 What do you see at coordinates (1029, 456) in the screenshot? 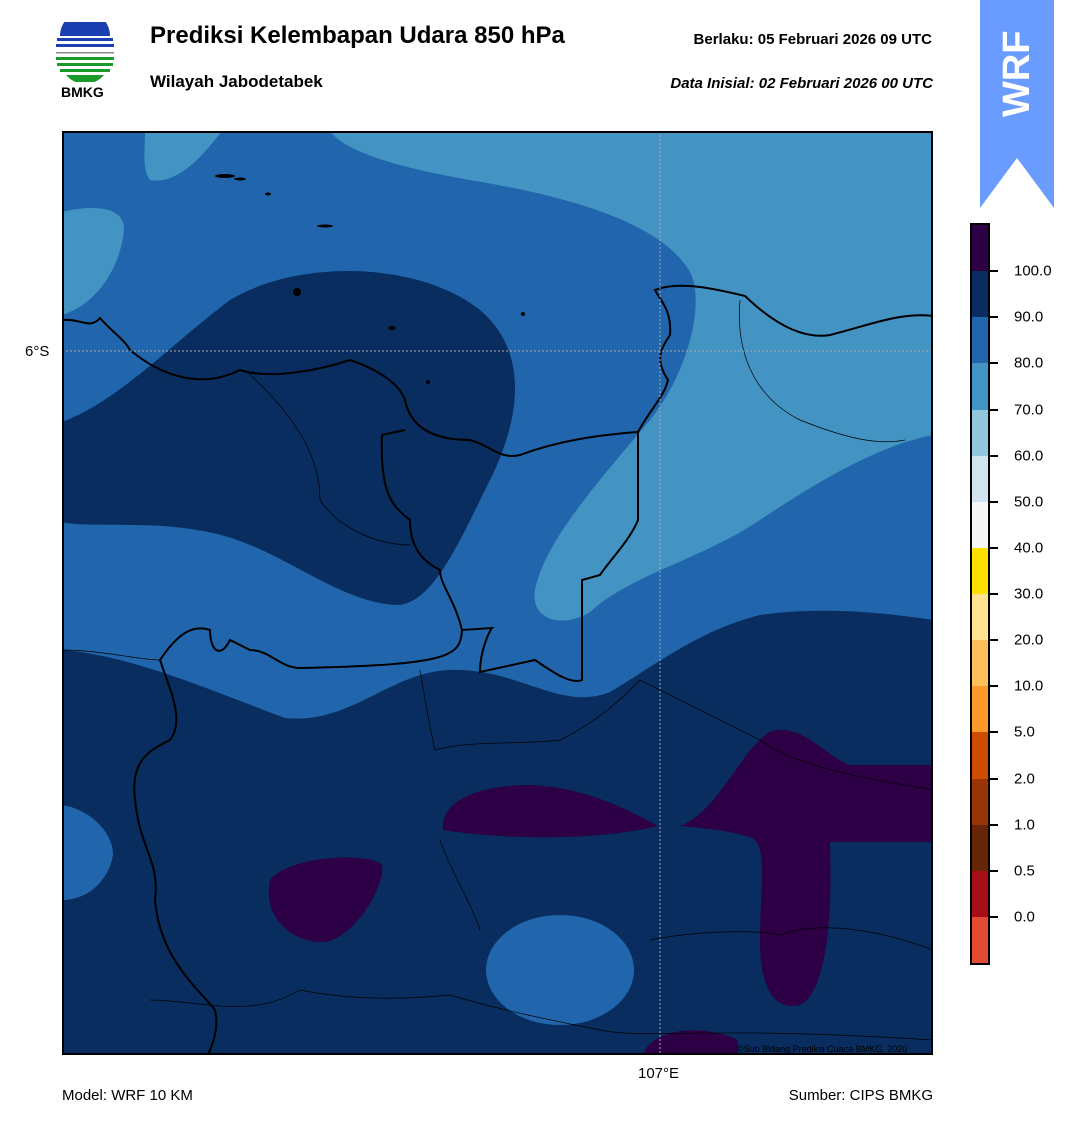
I see `colorbar-tick-label: 60.0` at bounding box center [1029, 456].